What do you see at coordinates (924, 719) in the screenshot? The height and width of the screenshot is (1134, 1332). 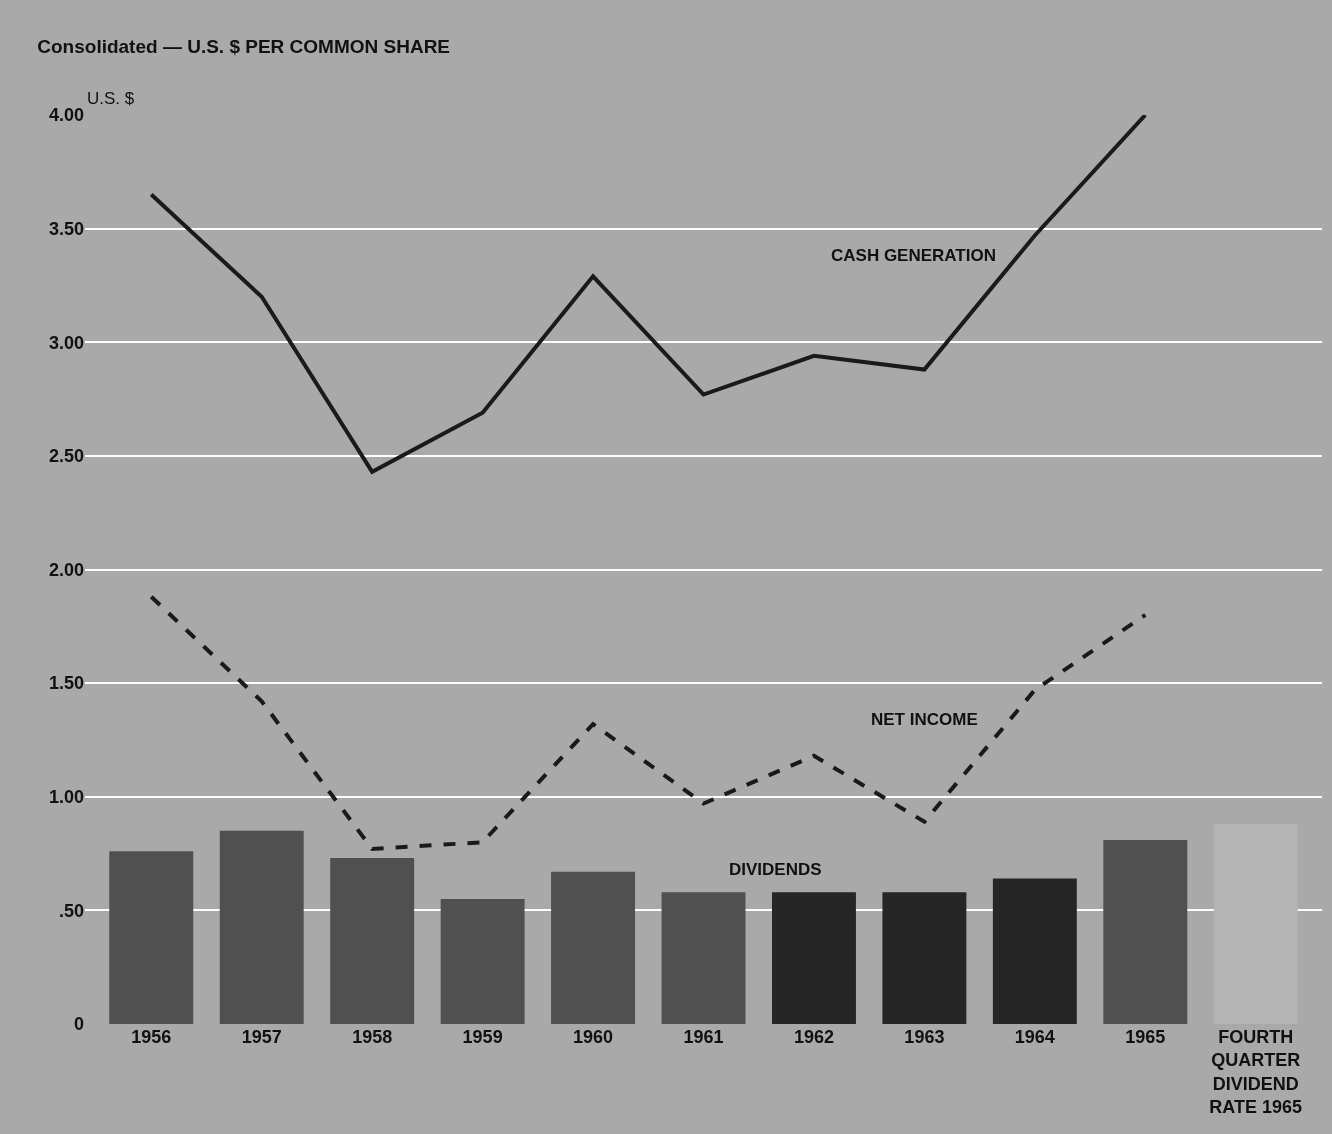 I see `series-label: NET INCOME` at bounding box center [924, 719].